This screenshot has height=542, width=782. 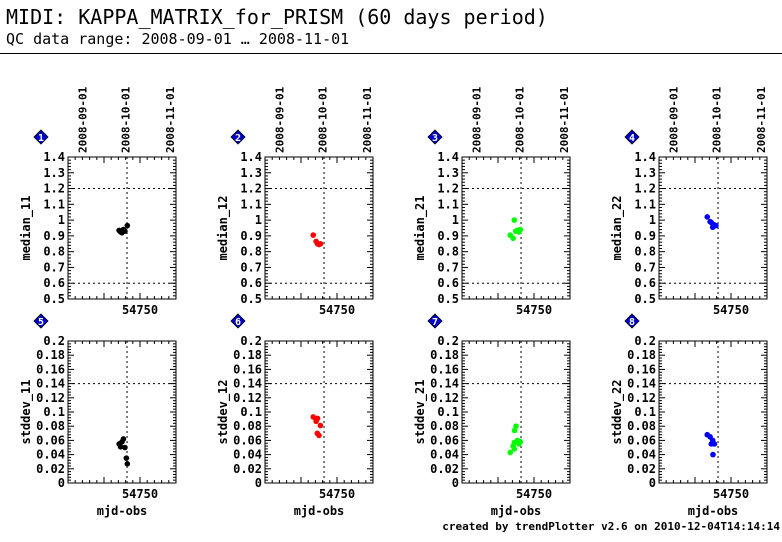 I want to click on panel-number: 6, so click(x=238, y=322).